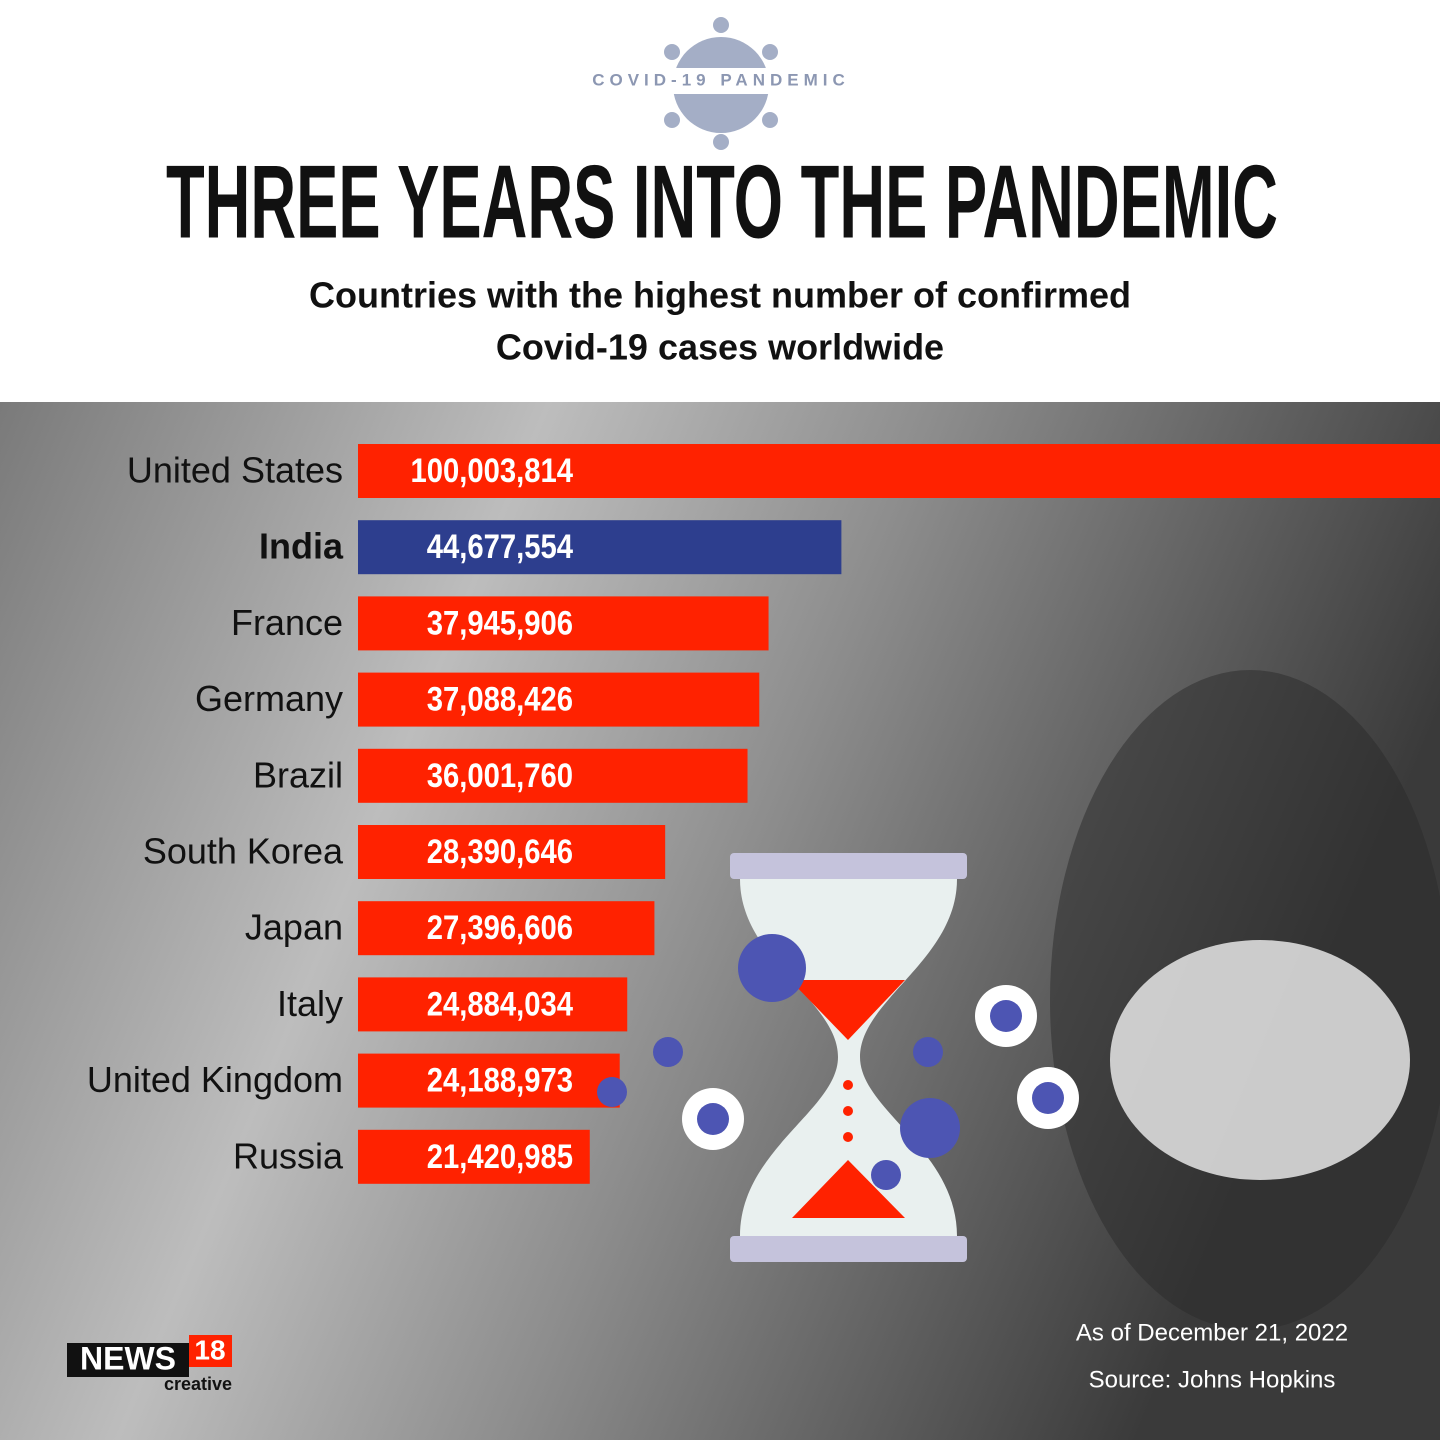 The width and height of the screenshot is (1440, 1440). Describe the element at coordinates (500, 622) in the screenshot. I see `value-label: 37,945,906` at that location.